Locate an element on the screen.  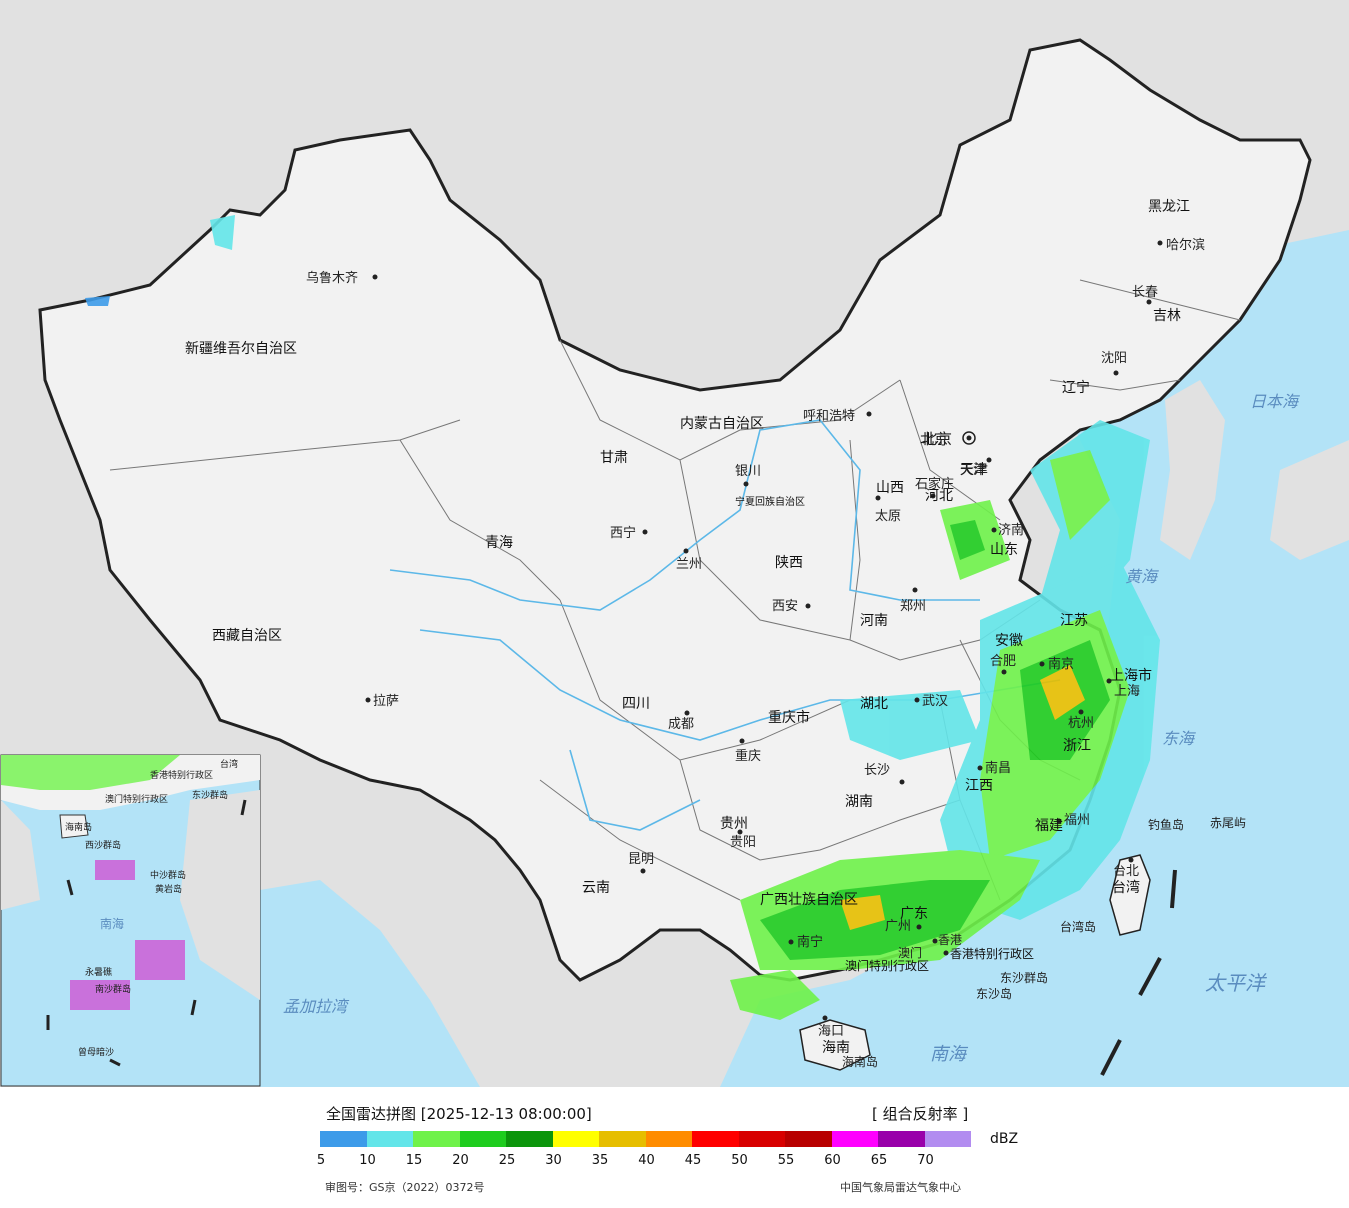
scale-ticks: 5 10 15 20 25 30 35 40 45 50 55 60 65 70 is located at coordinates (628, 1162).